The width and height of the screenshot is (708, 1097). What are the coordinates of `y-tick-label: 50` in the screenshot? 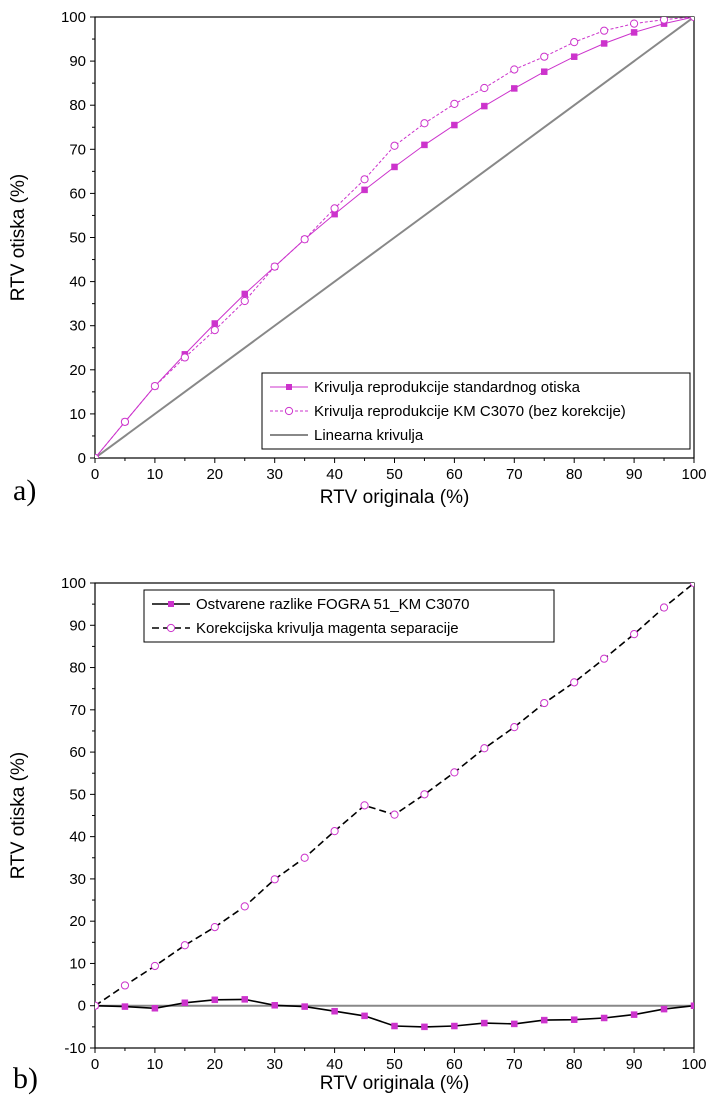 It's located at (77, 238).